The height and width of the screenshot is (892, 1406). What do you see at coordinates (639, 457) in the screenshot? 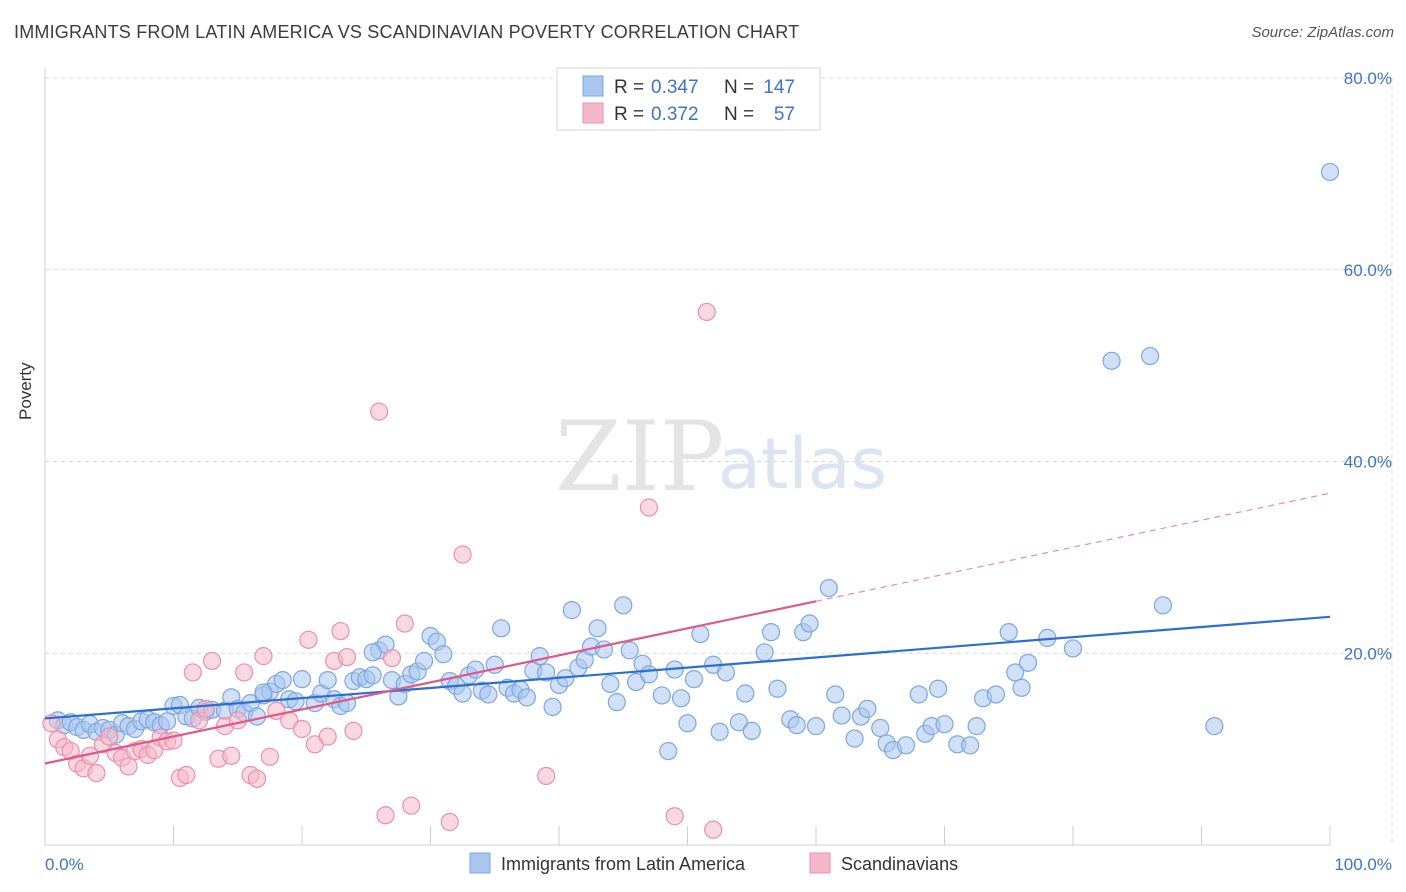
I see `watermark-zip: ZIP` at bounding box center [639, 457].